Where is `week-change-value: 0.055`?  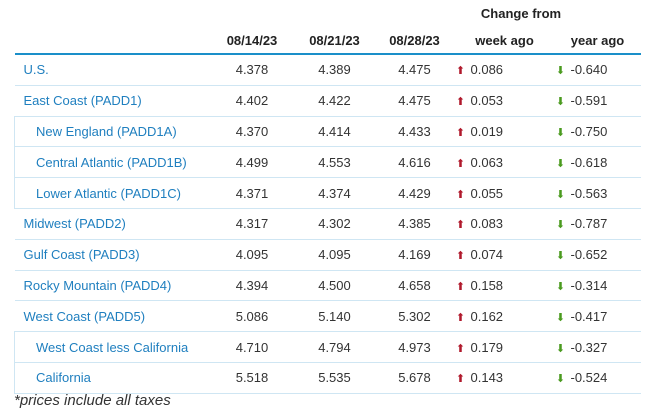 week-change-value: 0.055 is located at coordinates (487, 193).